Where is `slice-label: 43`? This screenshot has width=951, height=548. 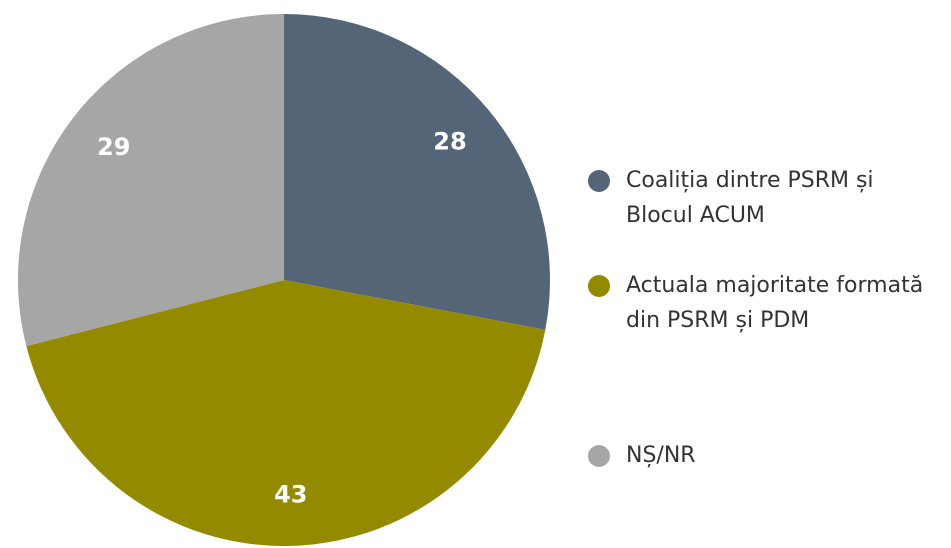 slice-label: 43 is located at coordinates (290, 494).